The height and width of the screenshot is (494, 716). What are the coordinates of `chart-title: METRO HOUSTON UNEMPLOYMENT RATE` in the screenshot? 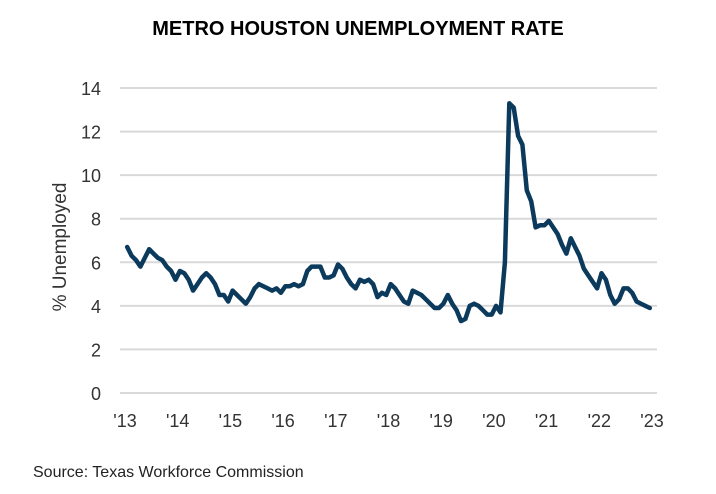 It's located at (358, 29).